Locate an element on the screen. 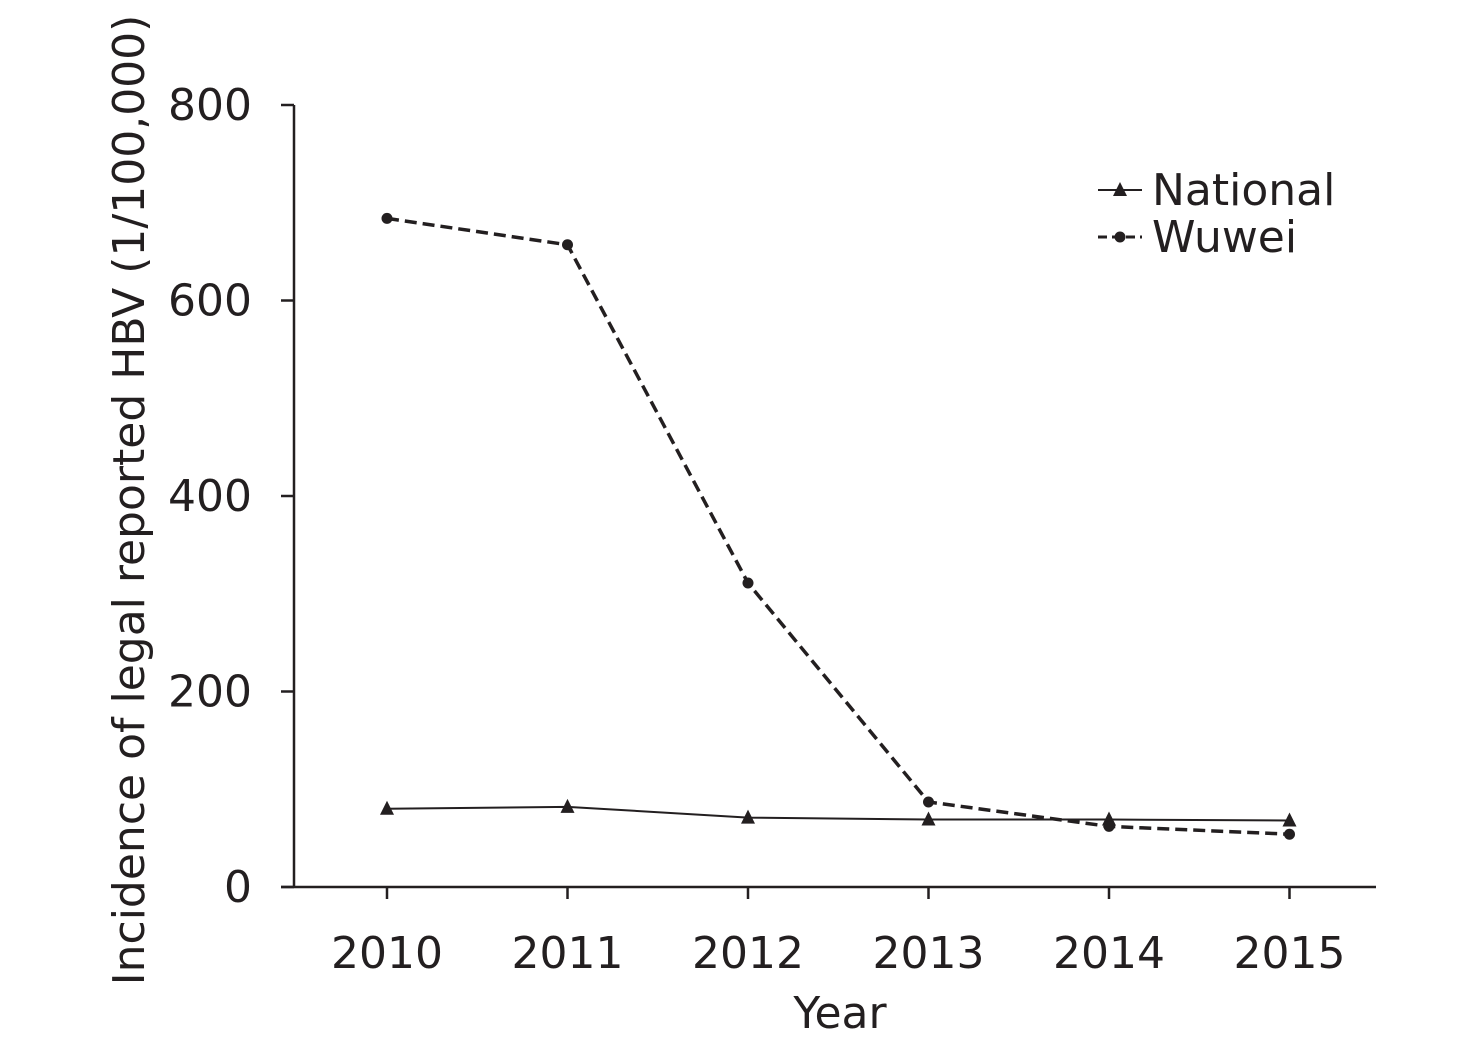  x-axis-title: Year is located at coordinates (839, 1013).